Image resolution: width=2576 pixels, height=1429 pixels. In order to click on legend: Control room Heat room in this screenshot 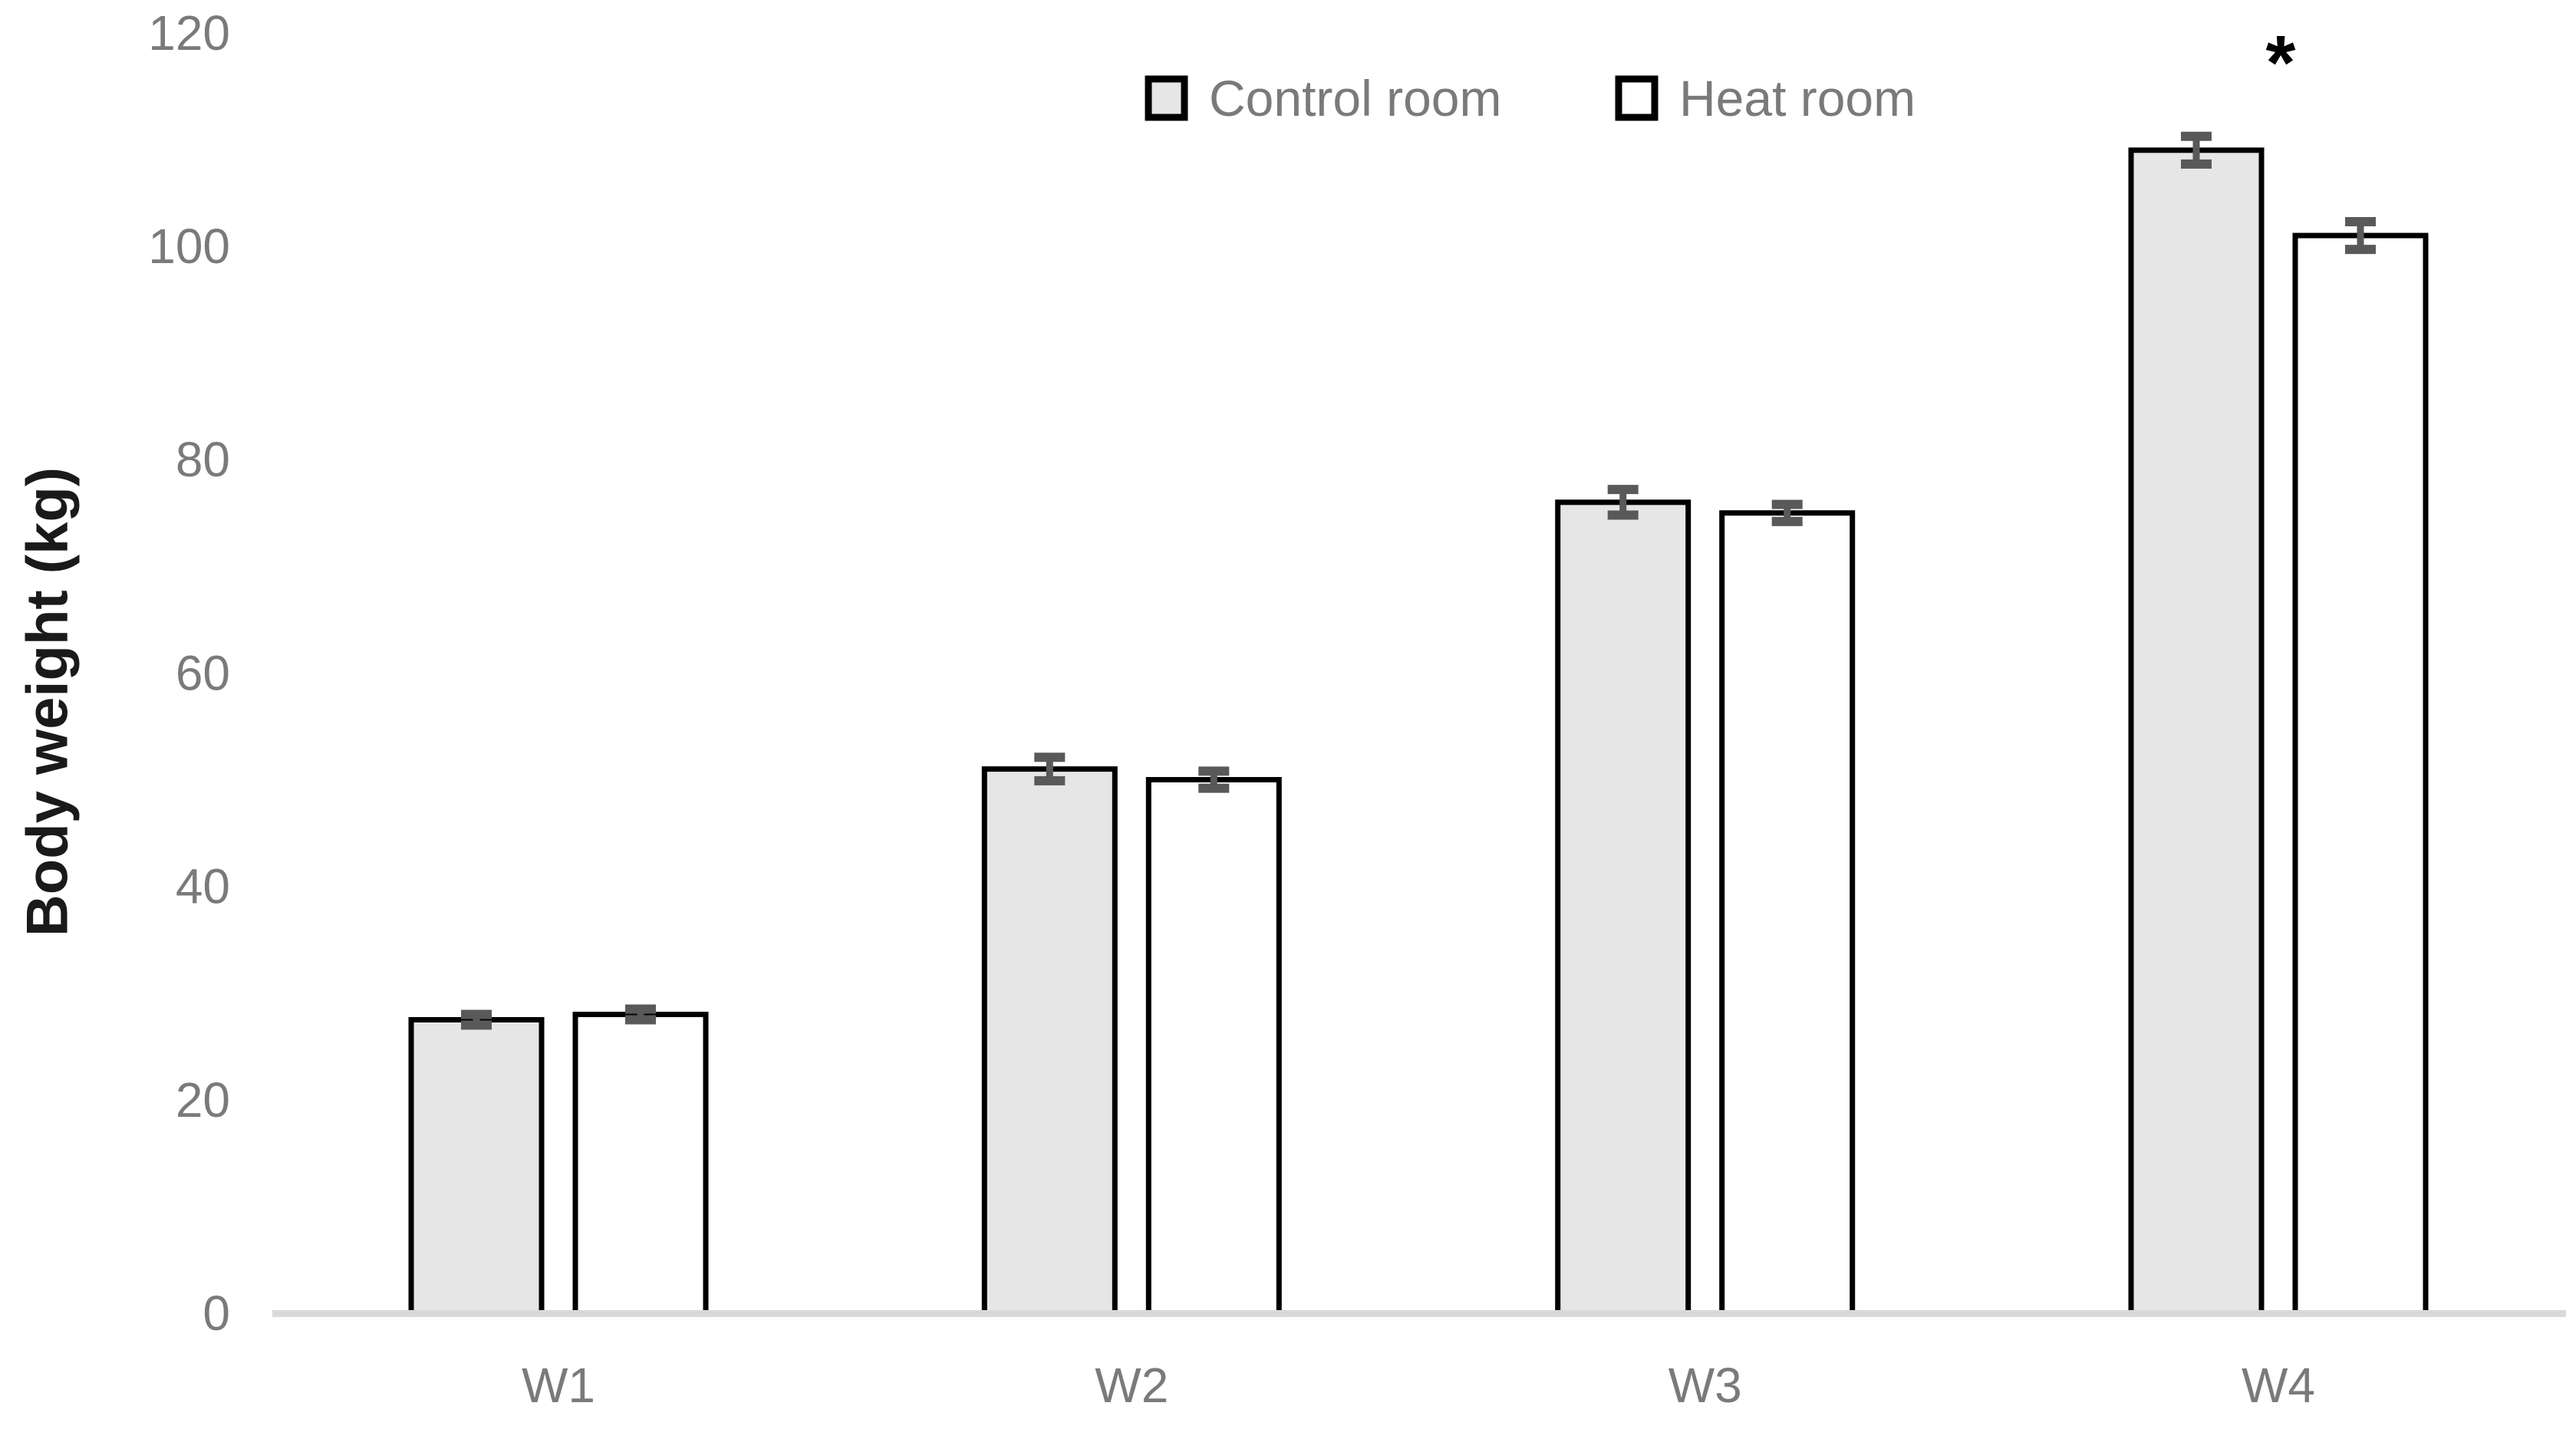, I will do `click(1530, 98)`.